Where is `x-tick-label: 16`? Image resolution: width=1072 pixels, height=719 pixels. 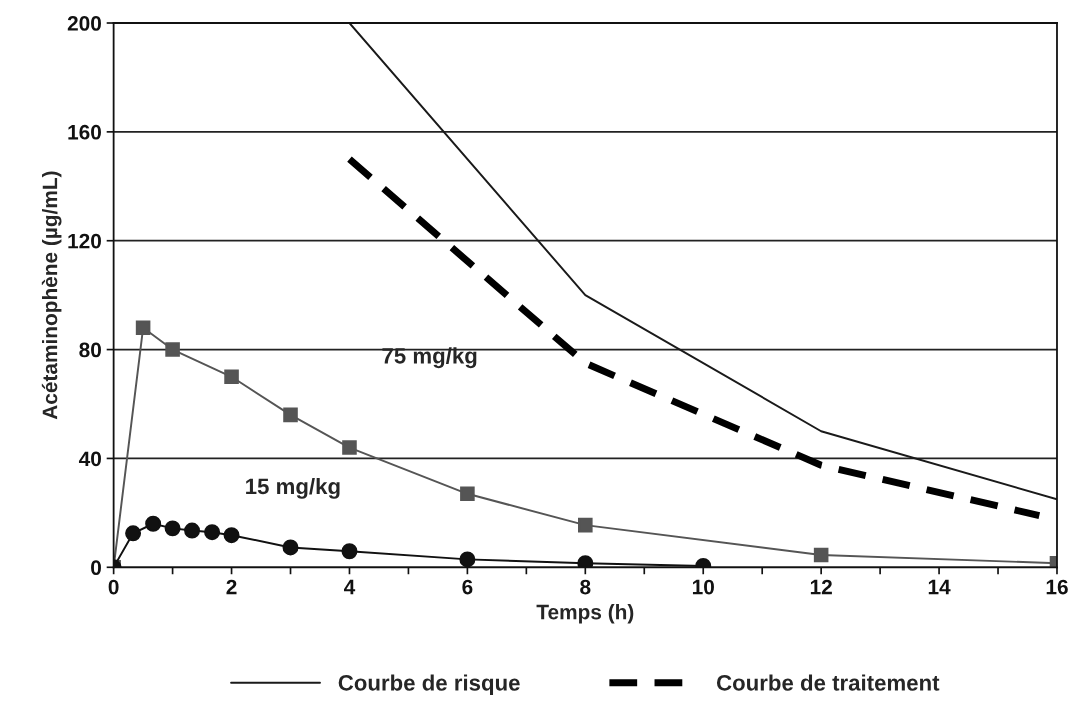
x-tick-label: 16 is located at coordinates (1057, 587).